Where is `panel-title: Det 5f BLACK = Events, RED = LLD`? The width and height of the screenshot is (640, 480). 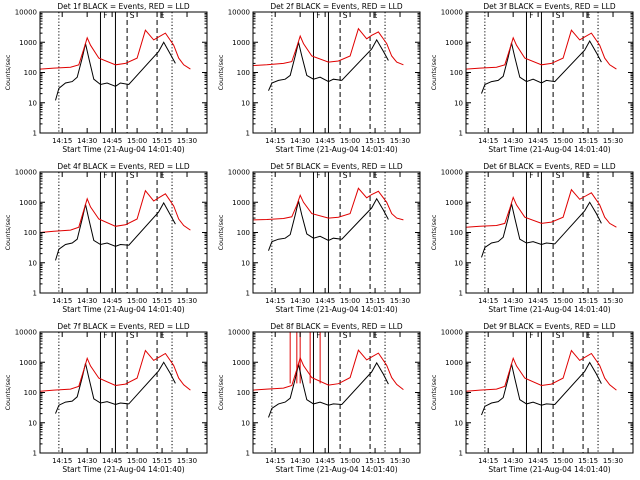
panel-title: Det 5f BLACK = Events, RED = LLD is located at coordinates (336, 166).